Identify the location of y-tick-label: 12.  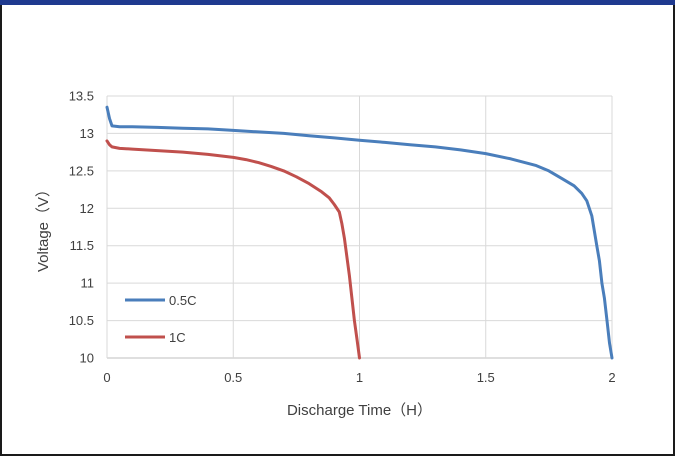
(87, 208).